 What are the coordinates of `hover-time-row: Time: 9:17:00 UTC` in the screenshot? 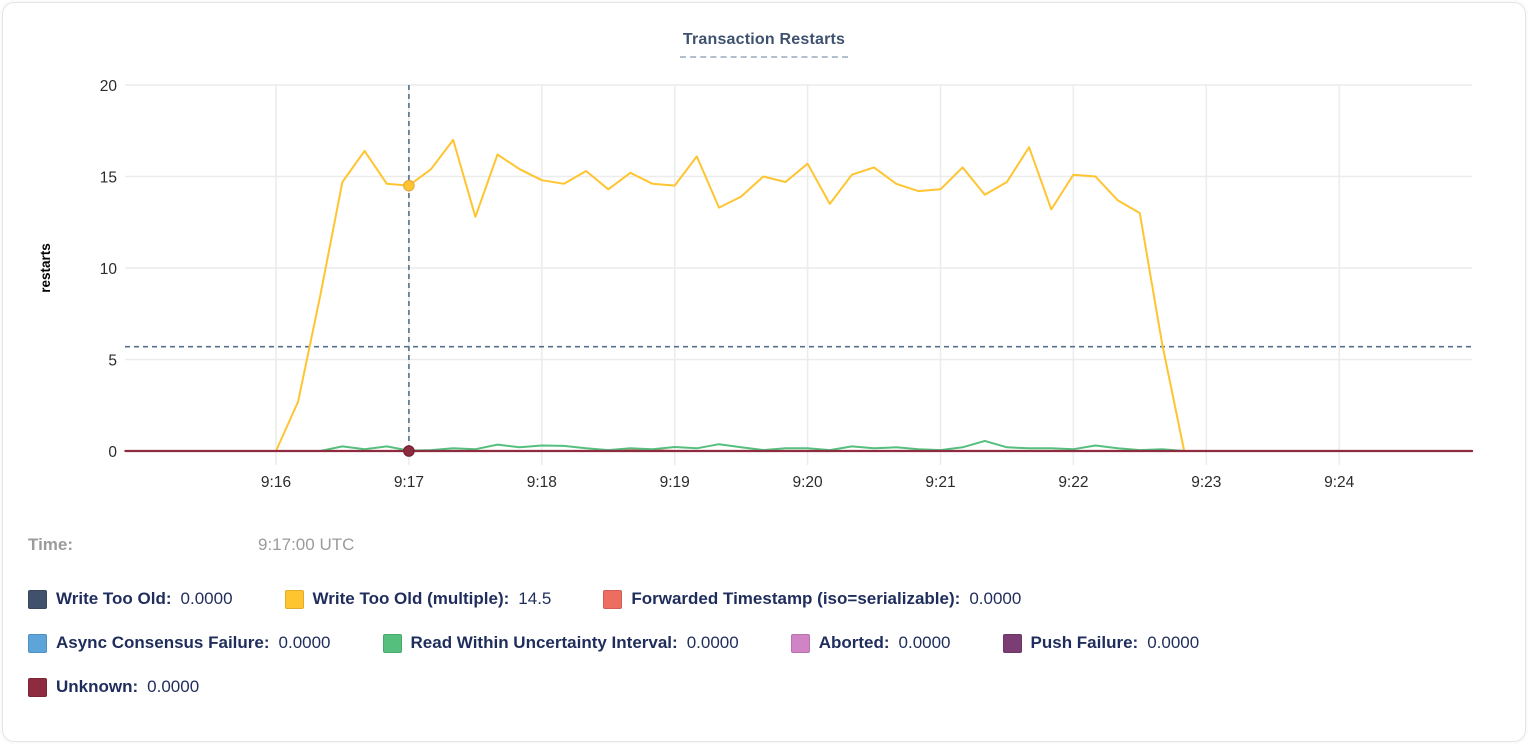 It's located at (191, 545).